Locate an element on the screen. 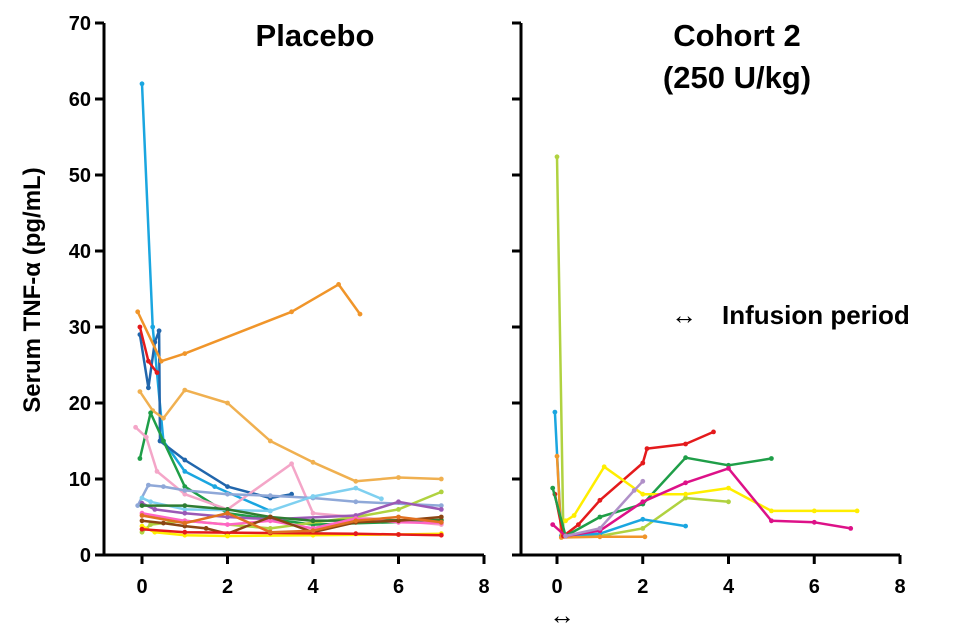  x-tick-label: 4 is located at coordinates (313, 587).